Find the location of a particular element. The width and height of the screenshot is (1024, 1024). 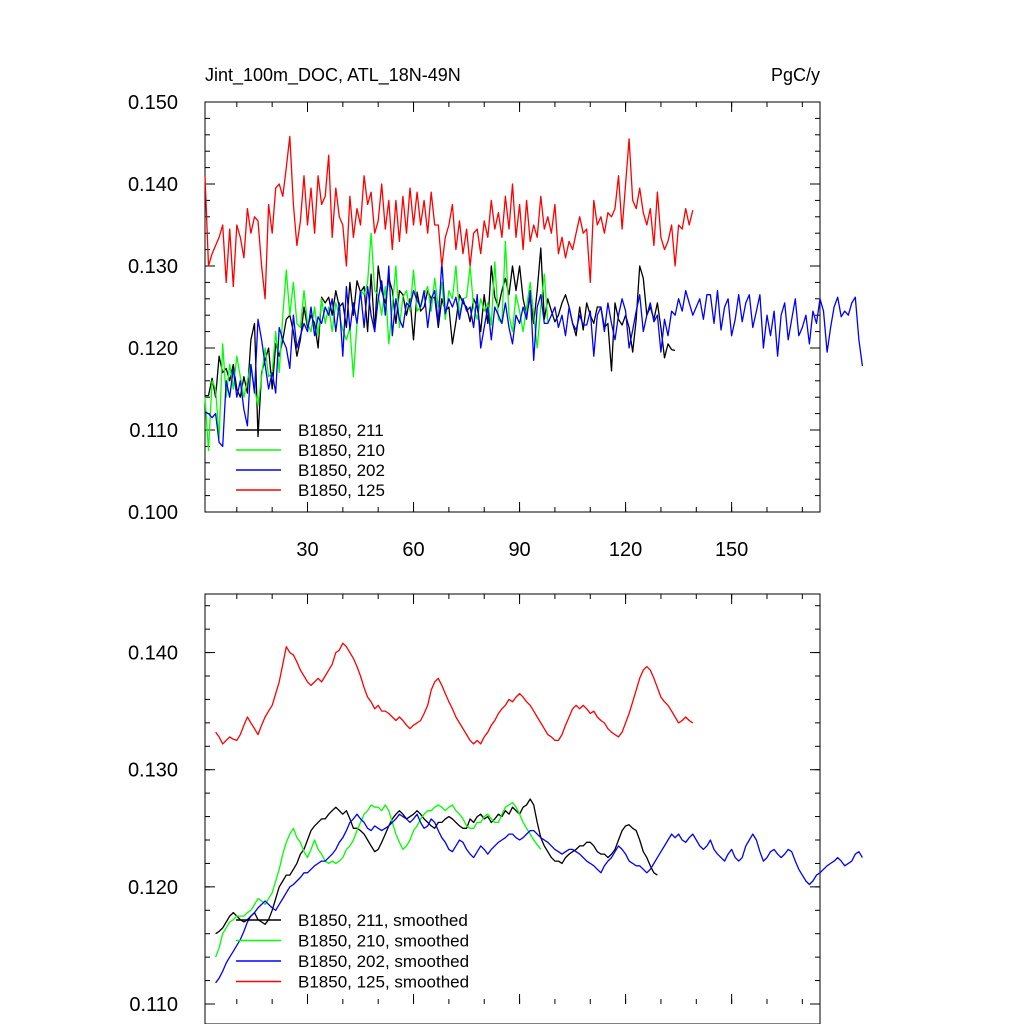

x-tick-label: 150 is located at coordinates (731, 550).